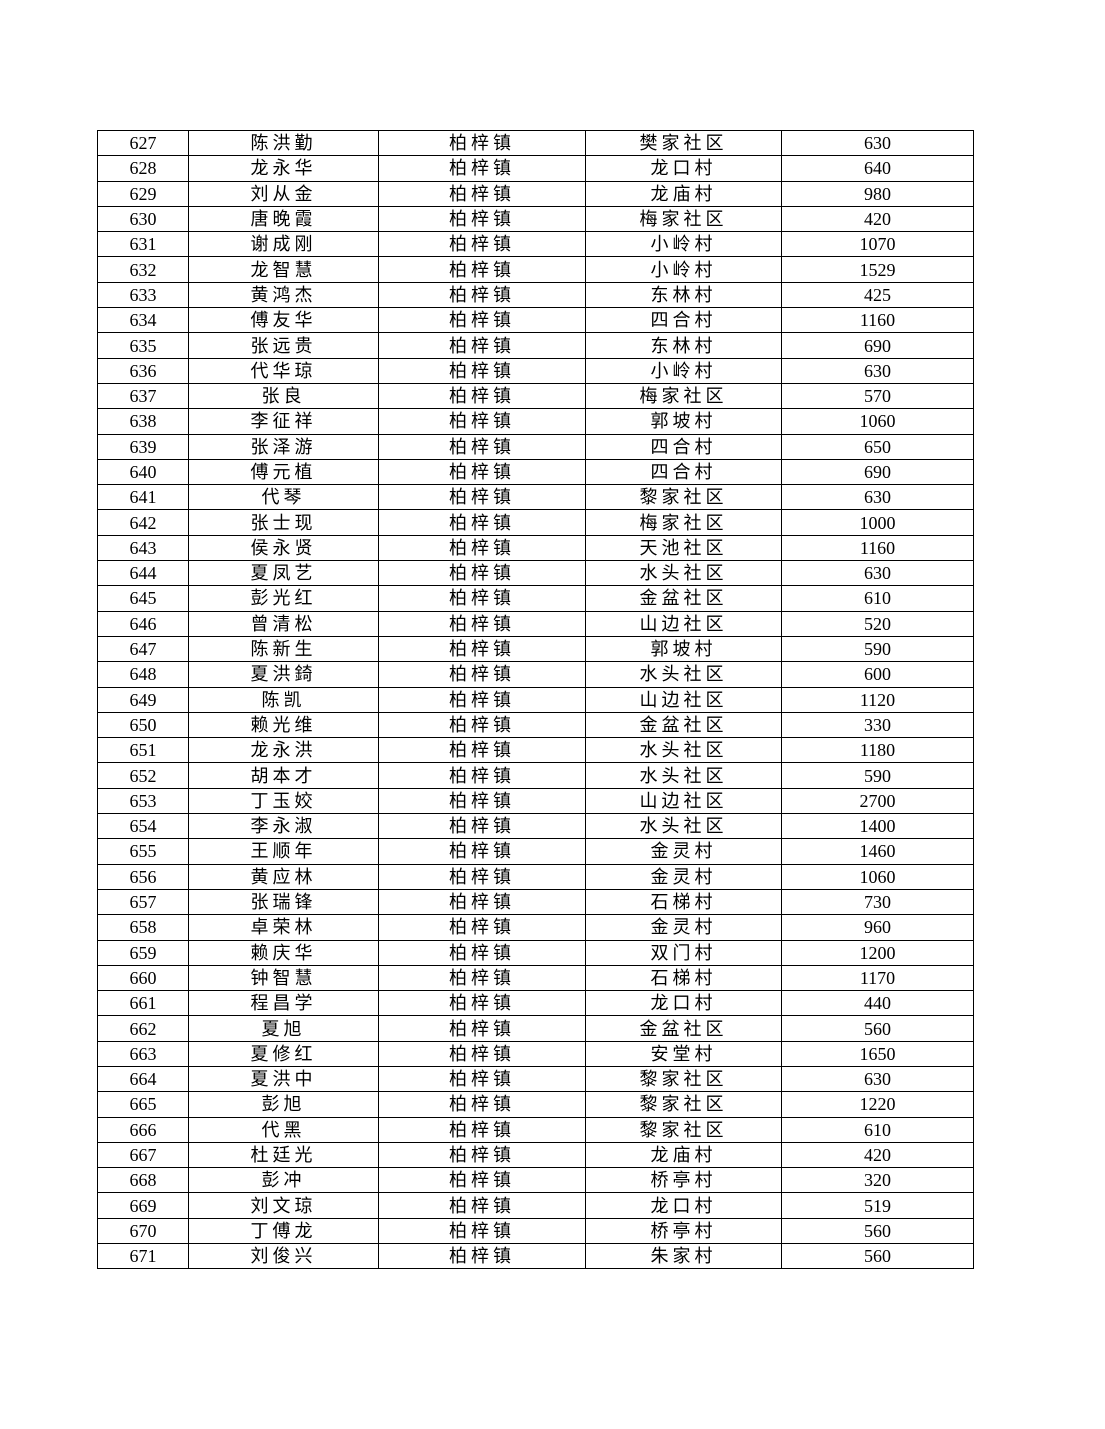 Image resolution: width=1105 pixels, height=1429 pixels. Describe the element at coordinates (143, 750) in the screenshot. I see `row-number-cell: 651` at that location.